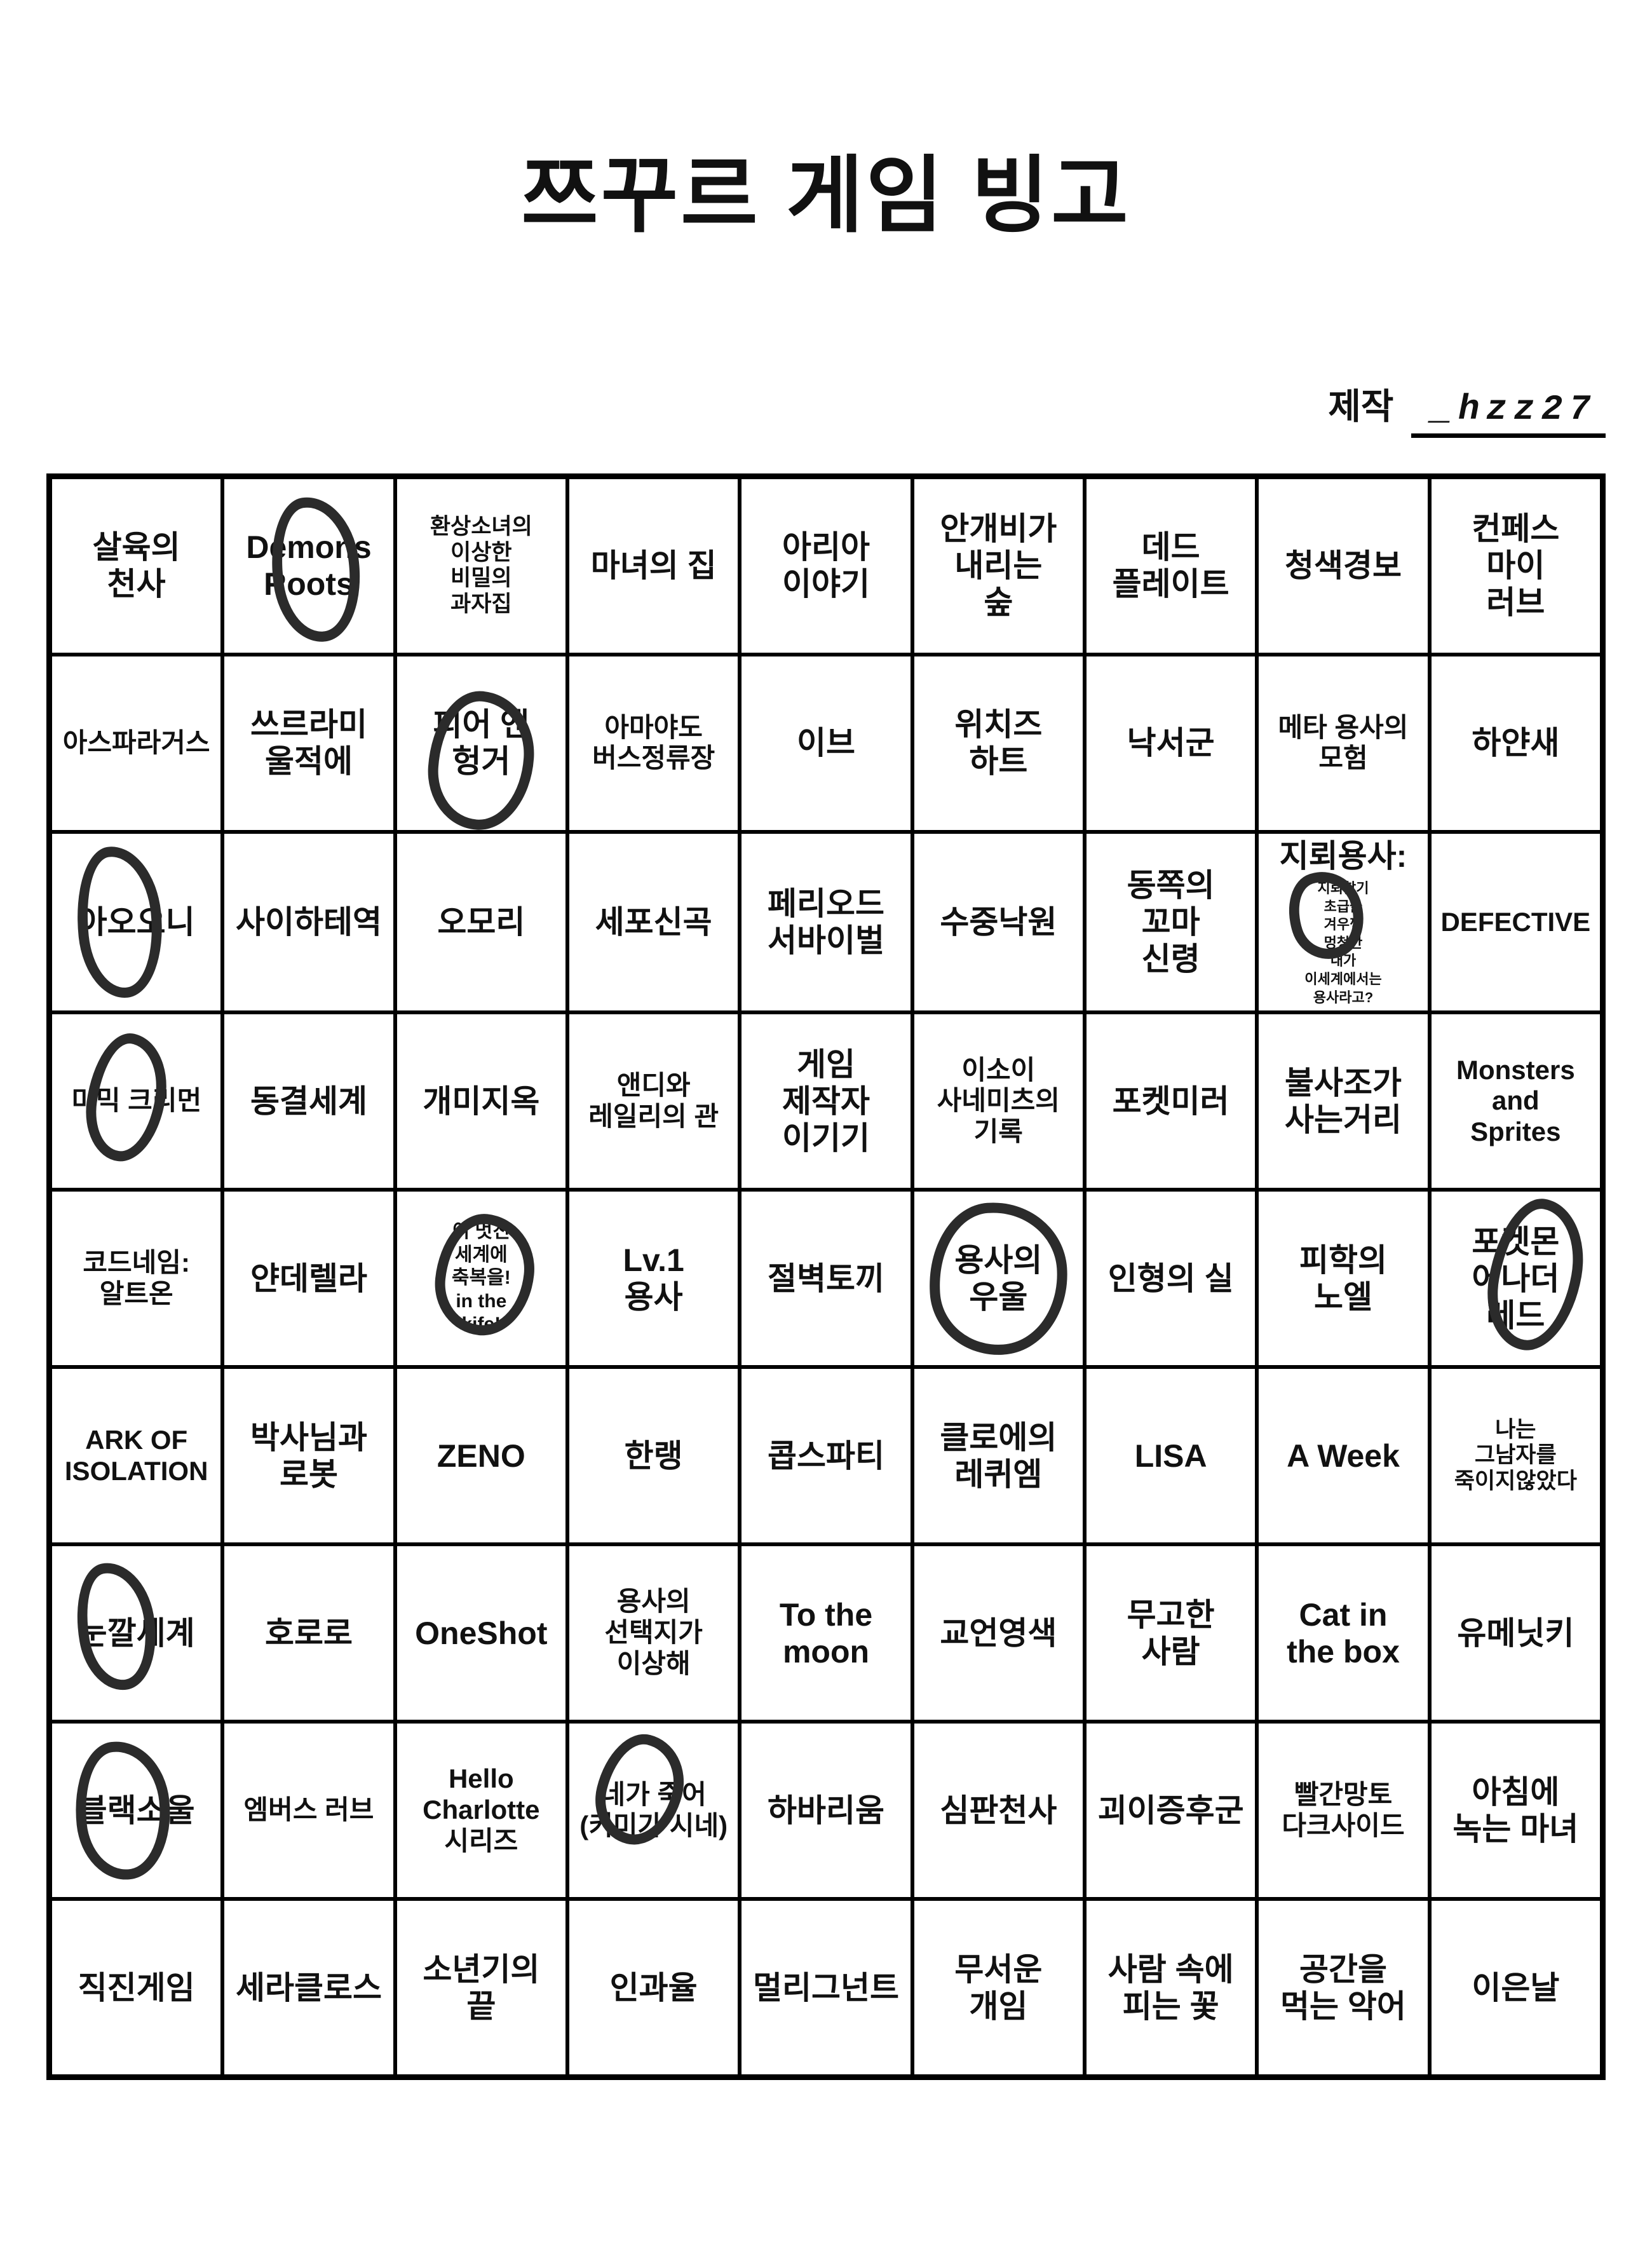 The height and width of the screenshot is (2251, 1652). I want to click on bingo-cell: 아침에 녹는 마녀, so click(1516, 1811).